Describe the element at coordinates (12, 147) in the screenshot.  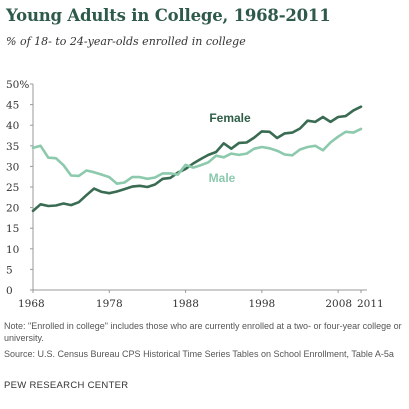
I see `y-tick-label: 35` at that location.